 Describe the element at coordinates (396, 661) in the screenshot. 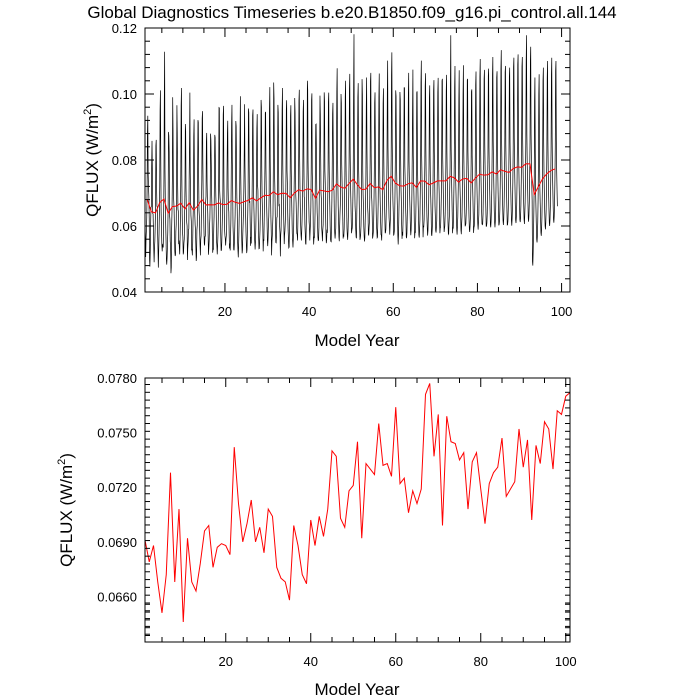

I see `bottom-x-tick-label: 60` at that location.